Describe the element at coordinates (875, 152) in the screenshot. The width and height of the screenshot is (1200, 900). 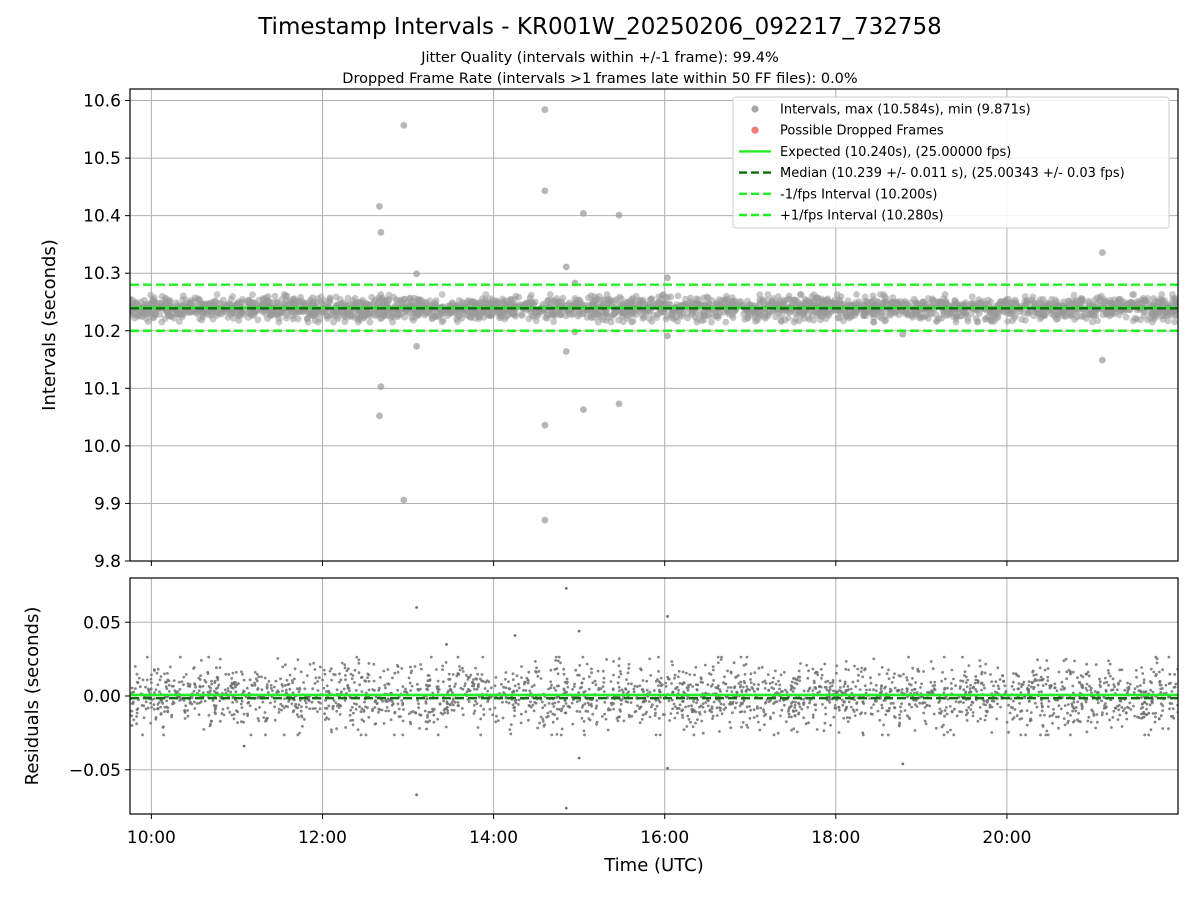
I see `legend-entry: Expected (10.240s), (25.00000 fps)` at that location.